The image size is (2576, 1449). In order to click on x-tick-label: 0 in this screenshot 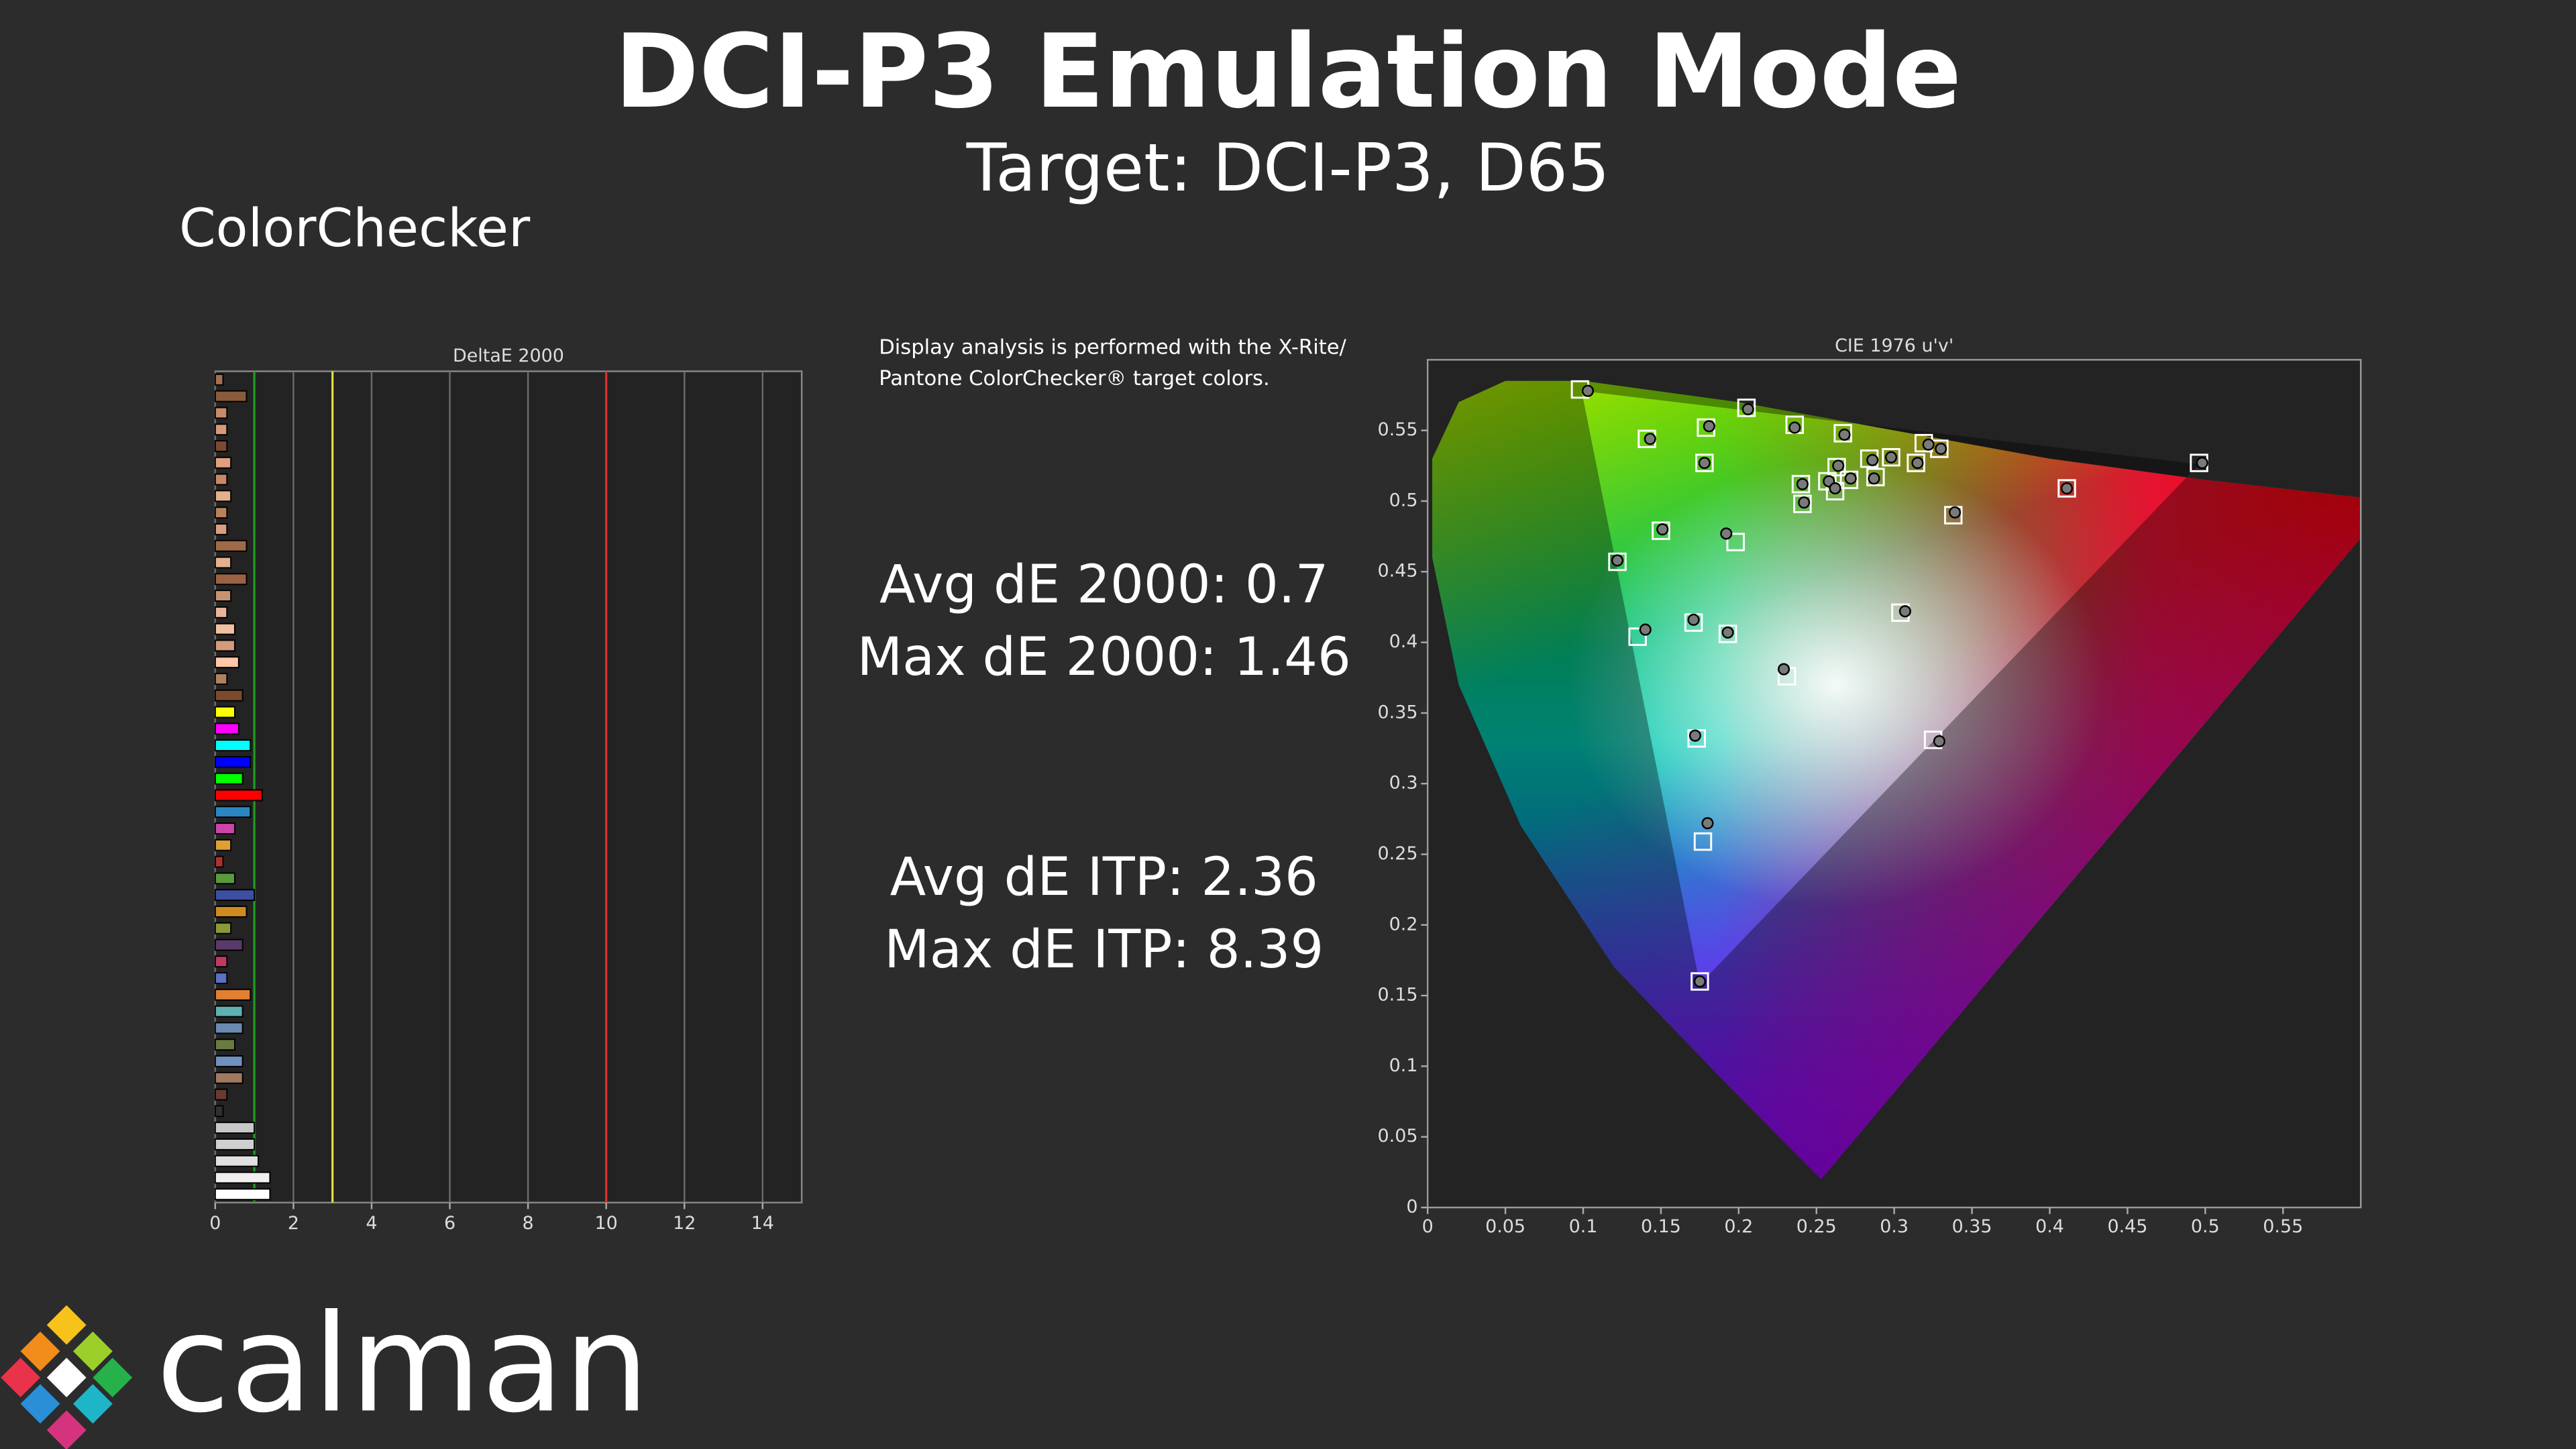, I will do `click(1428, 1226)`.